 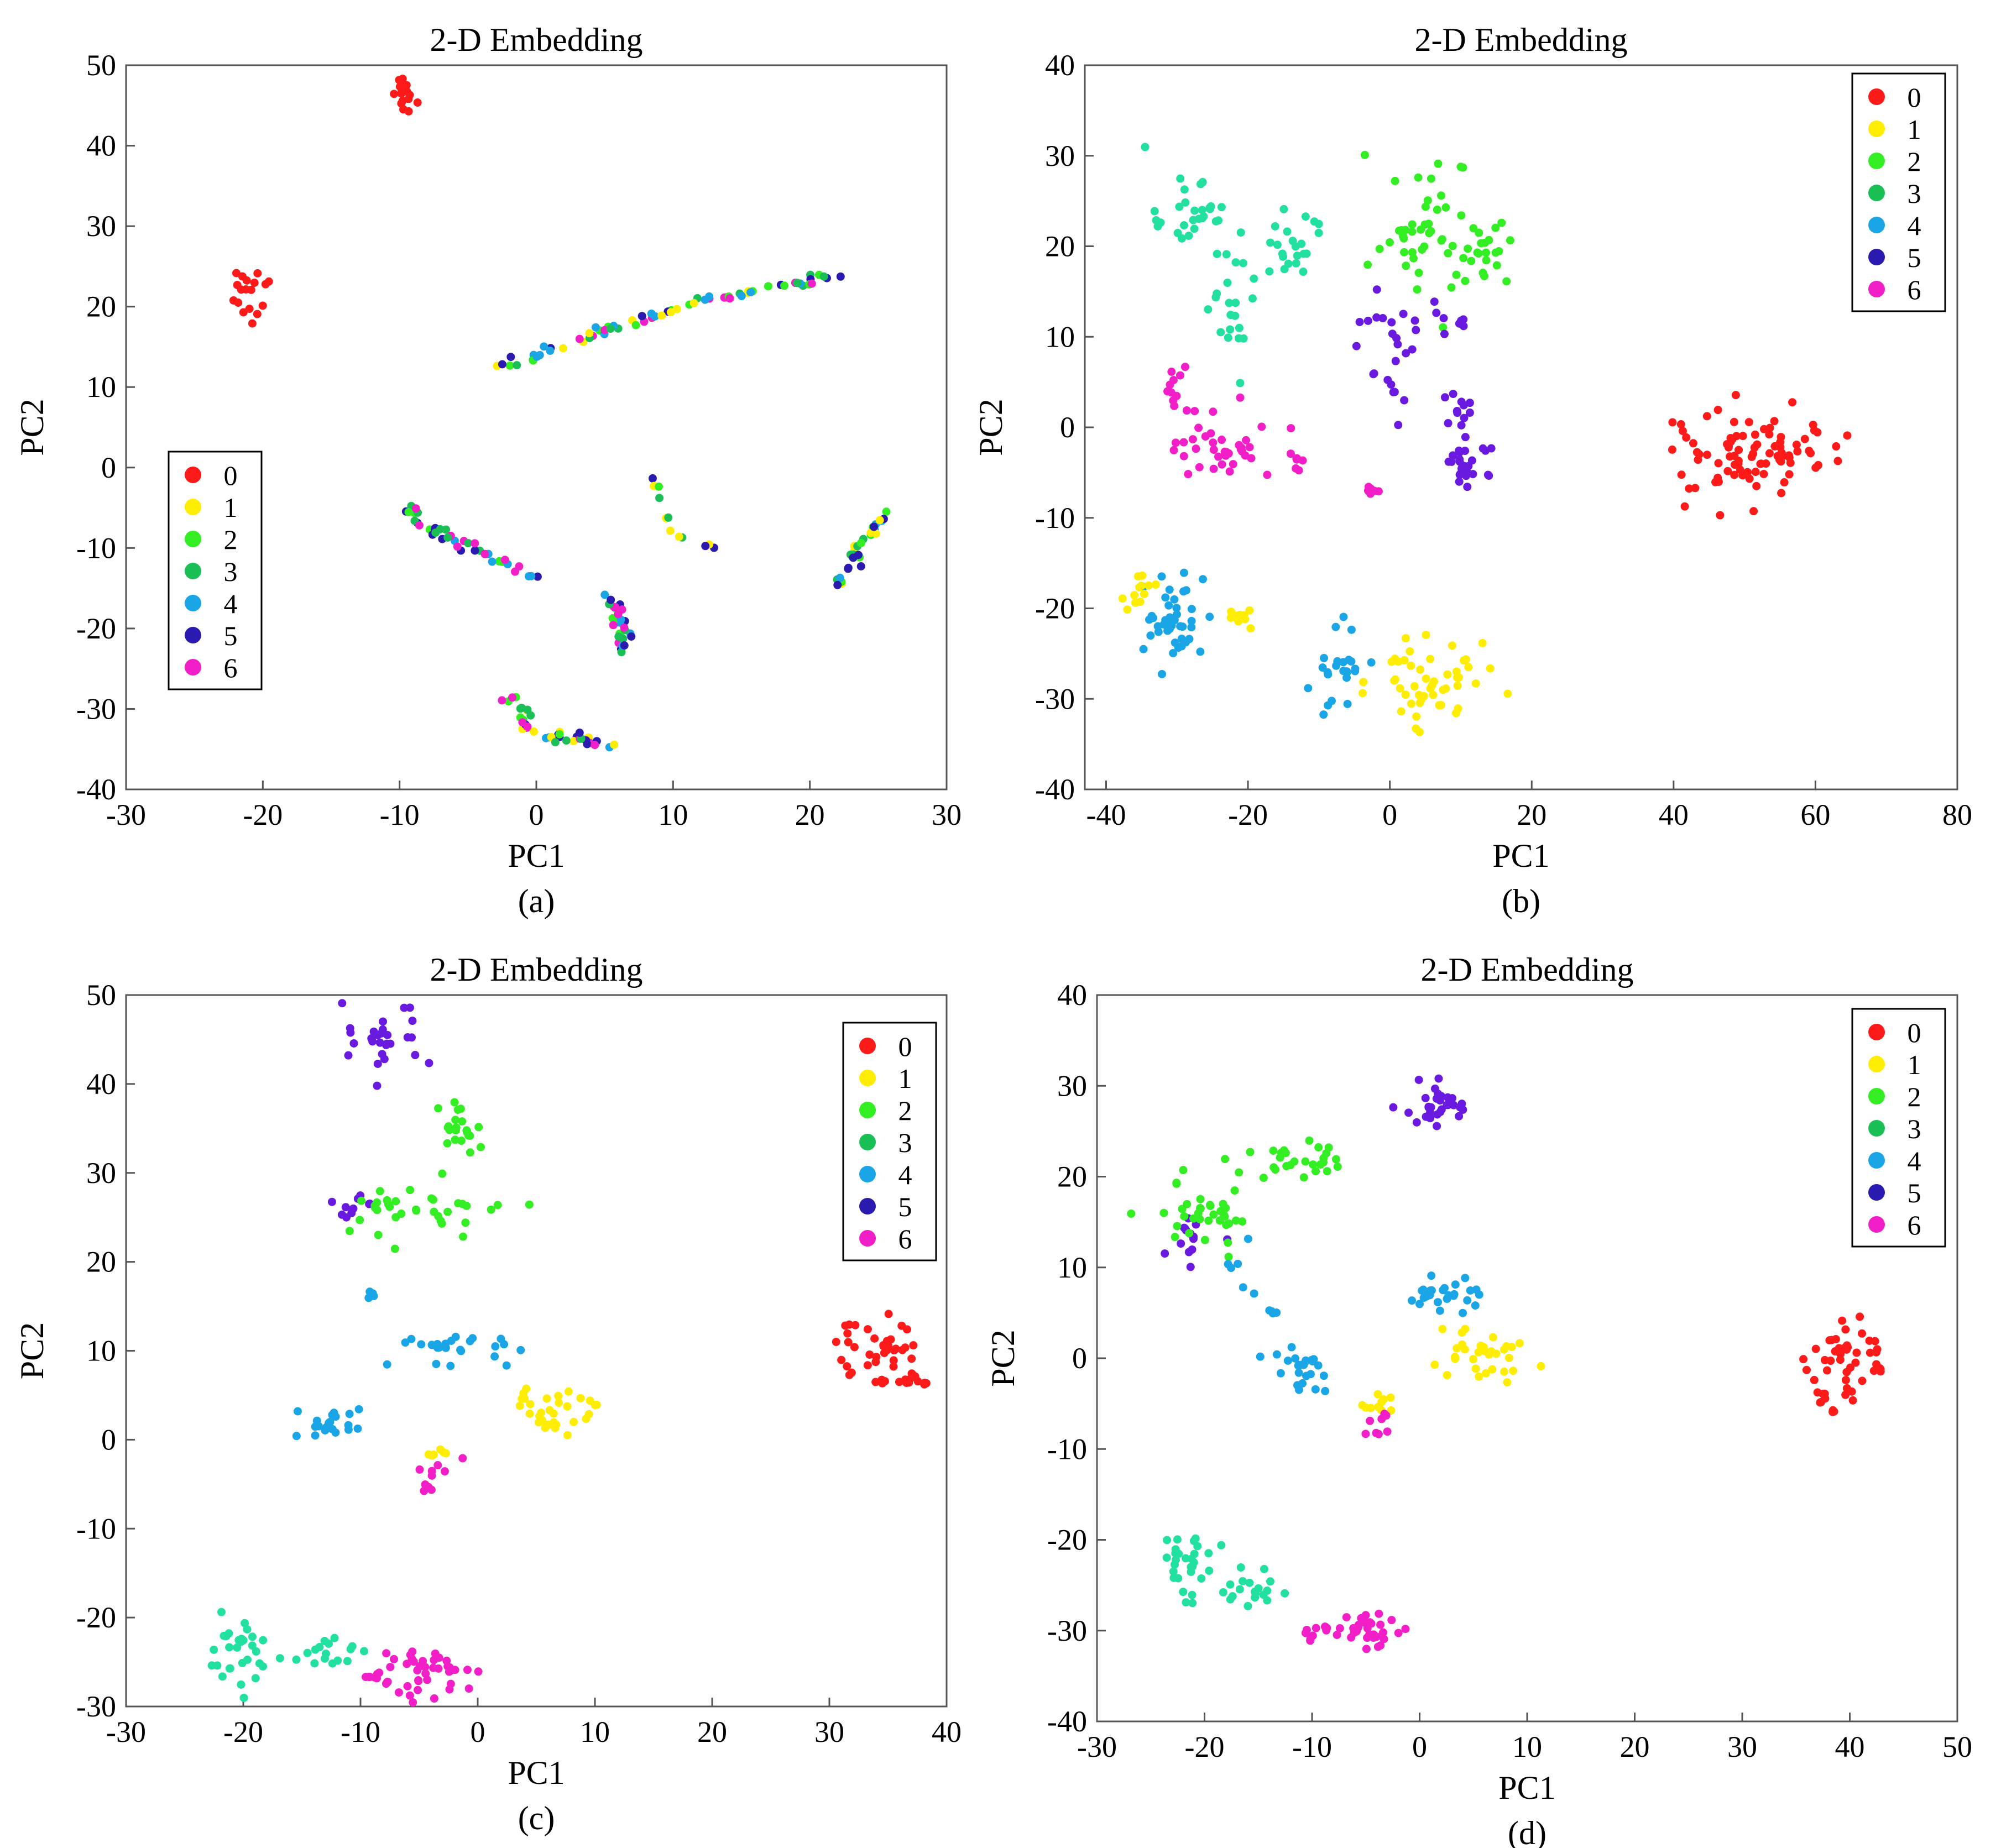 What do you see at coordinates (1914, 129) in the screenshot?
I see `legend-label-1: 1` at bounding box center [1914, 129].